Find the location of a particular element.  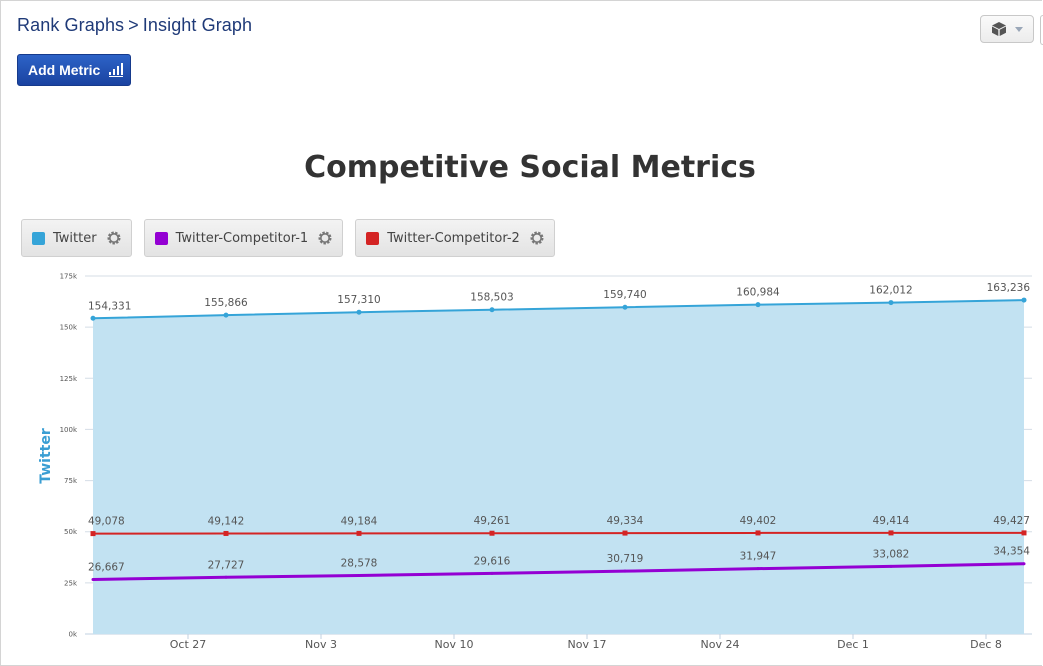

breadcrumb-rank-graphs: Rank Graphs is located at coordinates (71, 25).